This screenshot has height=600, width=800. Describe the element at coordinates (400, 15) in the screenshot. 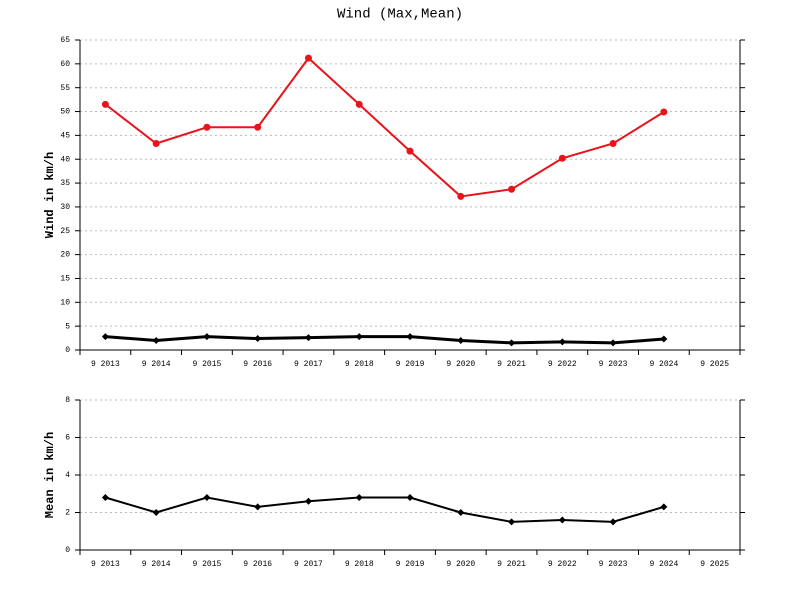

I see `chart-title: Wind (Max,Mean)` at that location.